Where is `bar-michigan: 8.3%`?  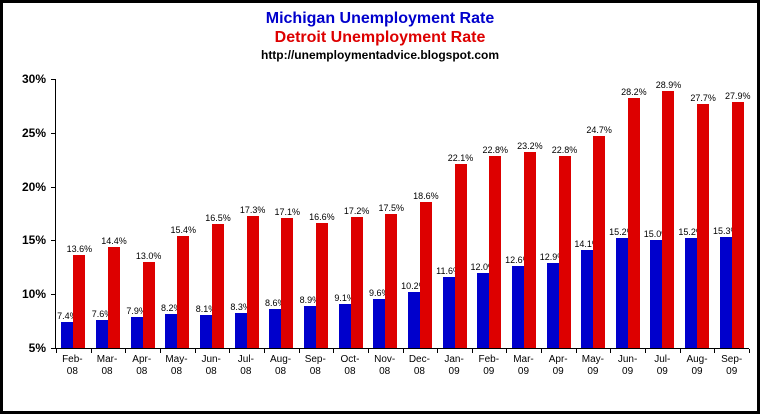 bar-michigan: 8.3% is located at coordinates (240, 325).